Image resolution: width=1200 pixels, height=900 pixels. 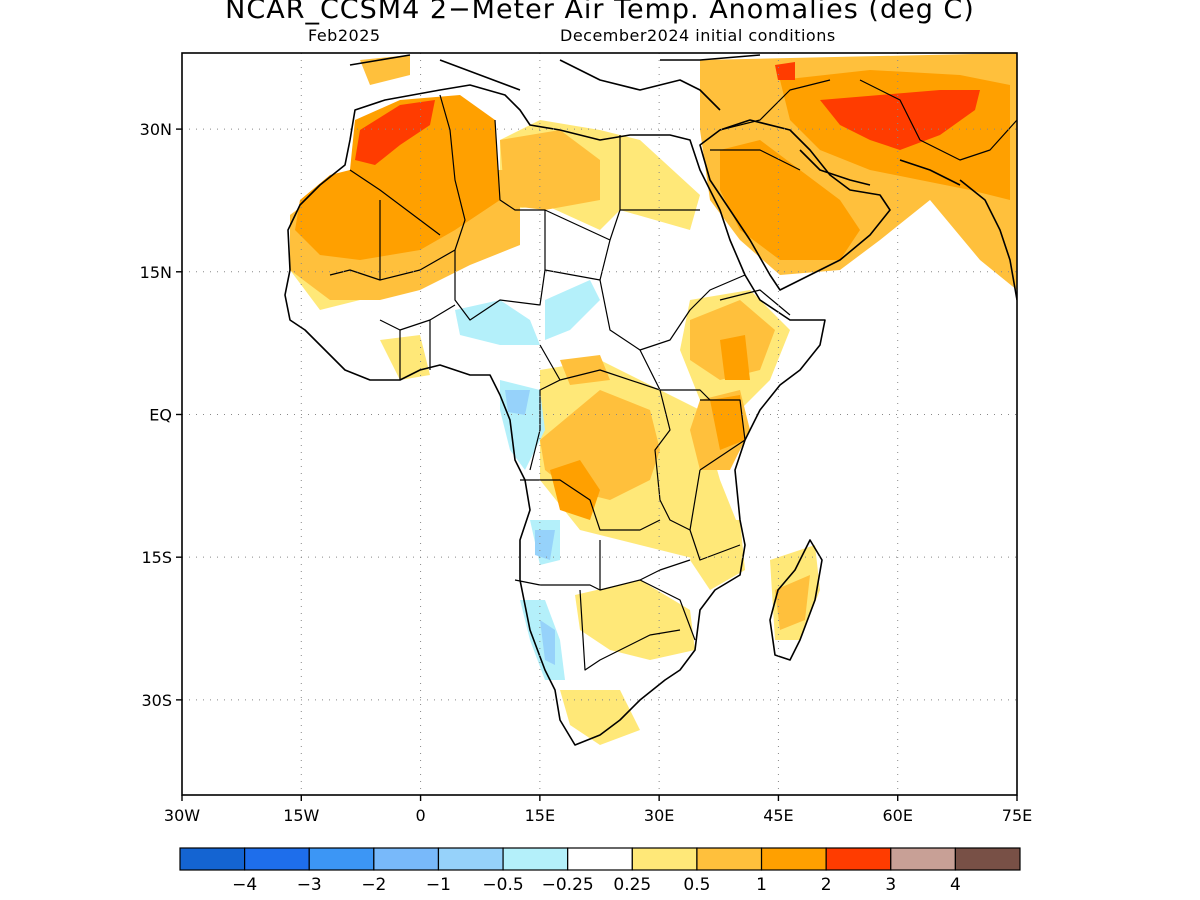 What do you see at coordinates (568, 885) in the screenshot?
I see `colorbar-label: −0.25` at bounding box center [568, 885].